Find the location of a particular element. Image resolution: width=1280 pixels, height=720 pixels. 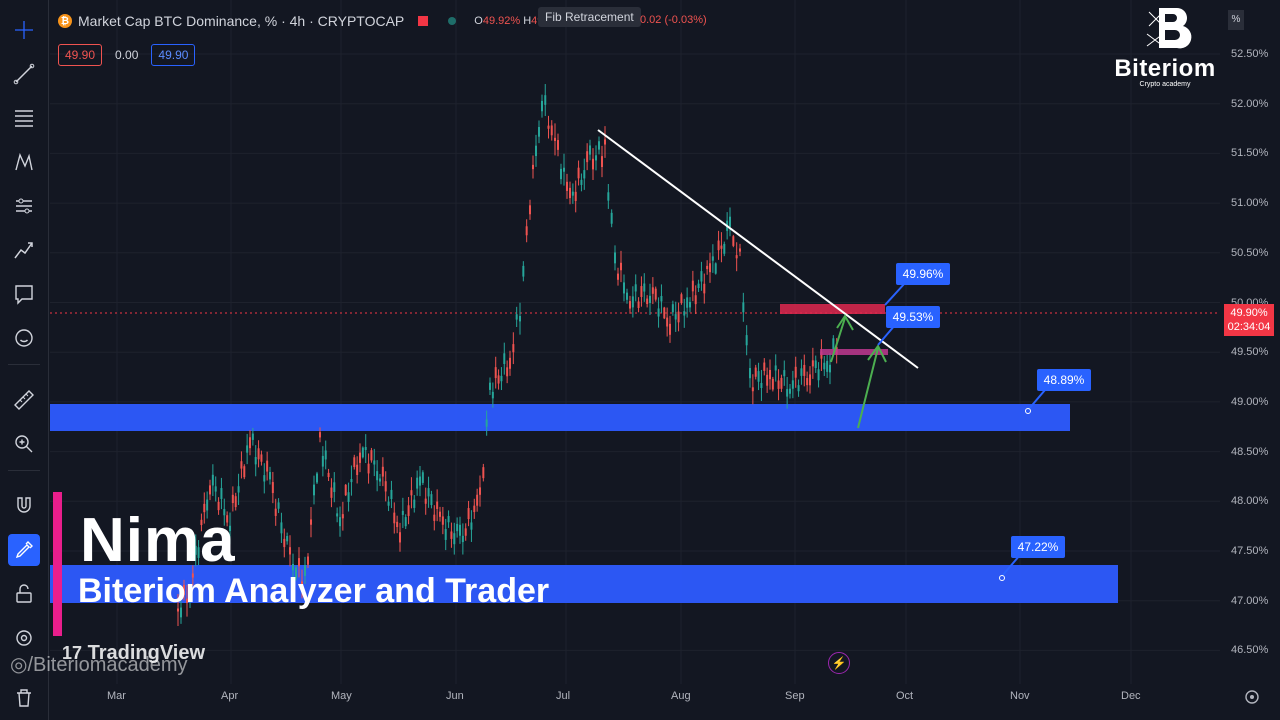

callout-48-89-text: 48.89% is located at coordinates (1064, 380).